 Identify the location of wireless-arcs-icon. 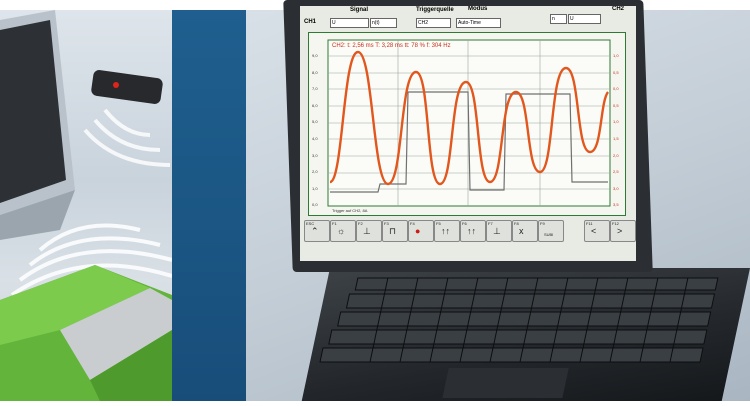
(91, 260).